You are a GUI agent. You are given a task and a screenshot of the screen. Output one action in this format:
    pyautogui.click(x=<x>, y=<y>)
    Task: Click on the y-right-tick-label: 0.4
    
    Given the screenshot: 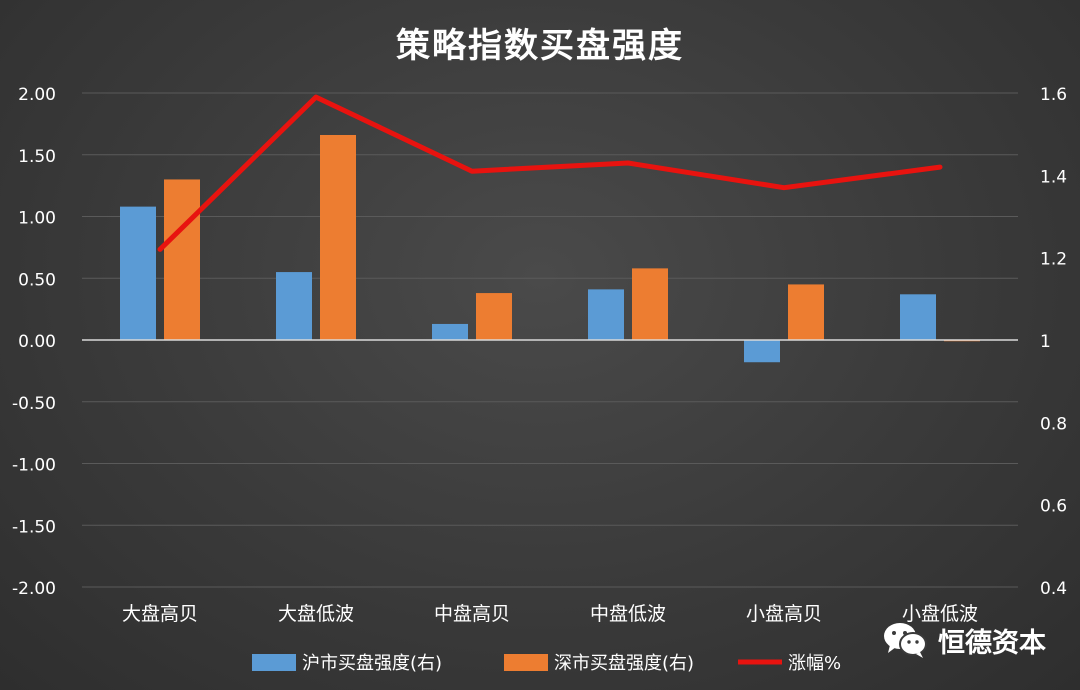 What is the action you would take?
    pyautogui.click(x=1053, y=589)
    